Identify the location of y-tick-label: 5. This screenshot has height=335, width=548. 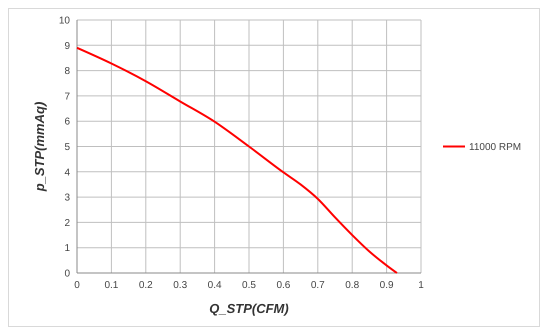
(67, 147).